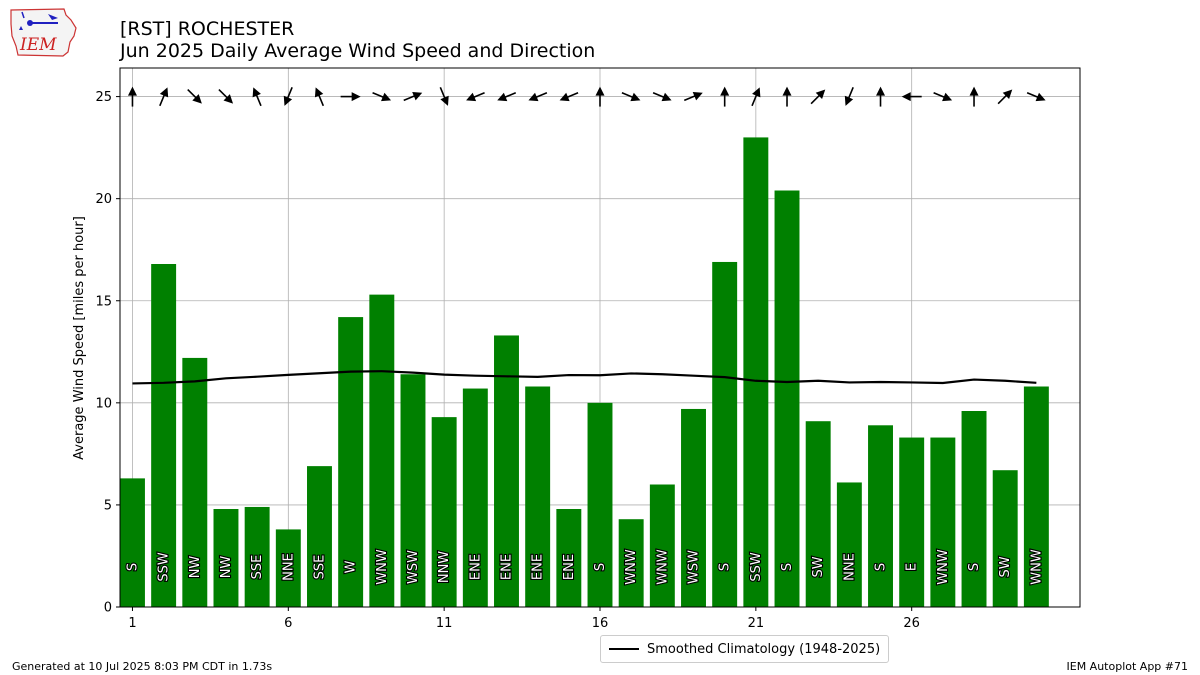 The width and height of the screenshot is (1200, 675). What do you see at coordinates (600, 623) in the screenshot?
I see `x-tick-label: 16` at bounding box center [600, 623].